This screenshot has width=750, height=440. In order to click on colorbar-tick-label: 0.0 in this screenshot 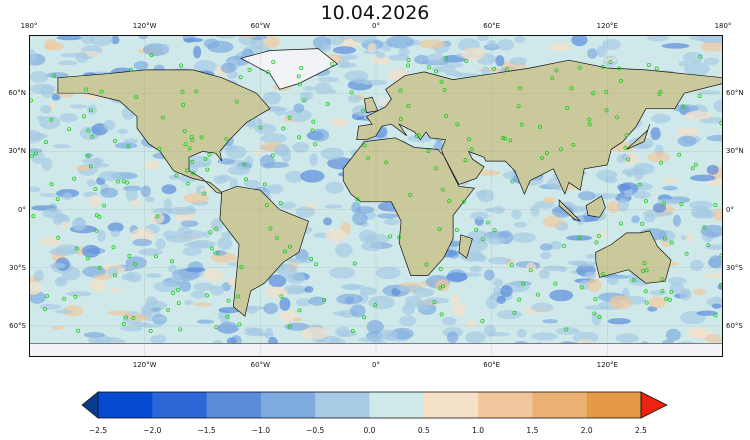, I will do `click(369, 430)`.